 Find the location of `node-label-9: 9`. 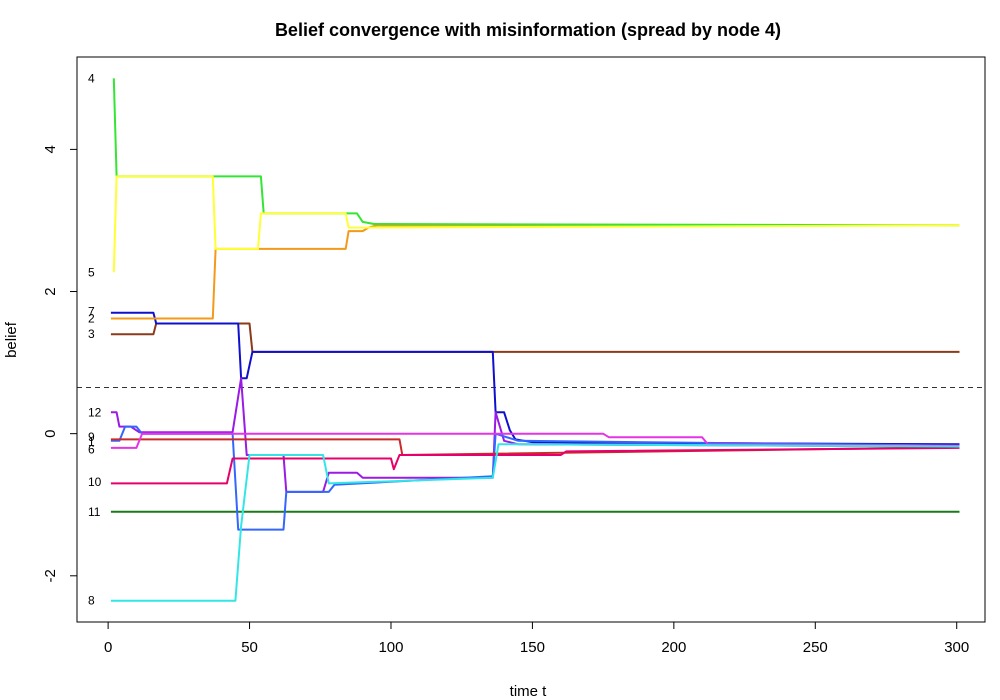

node-label-9: 9 is located at coordinates (91, 437).